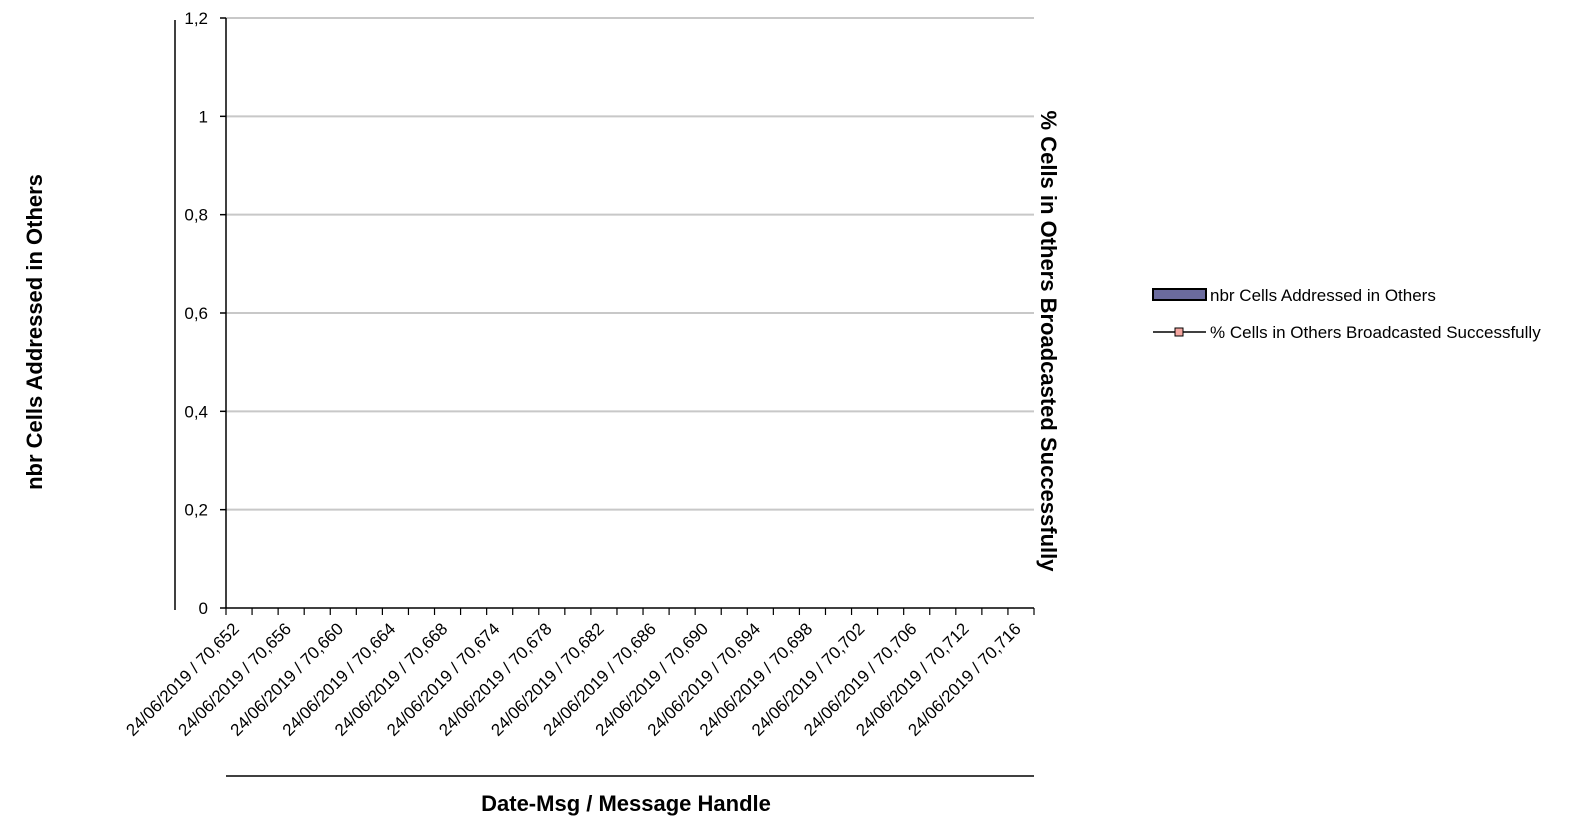  I want to click on y-axis-title: nbr Cells Addressed in Others, so click(34, 332).